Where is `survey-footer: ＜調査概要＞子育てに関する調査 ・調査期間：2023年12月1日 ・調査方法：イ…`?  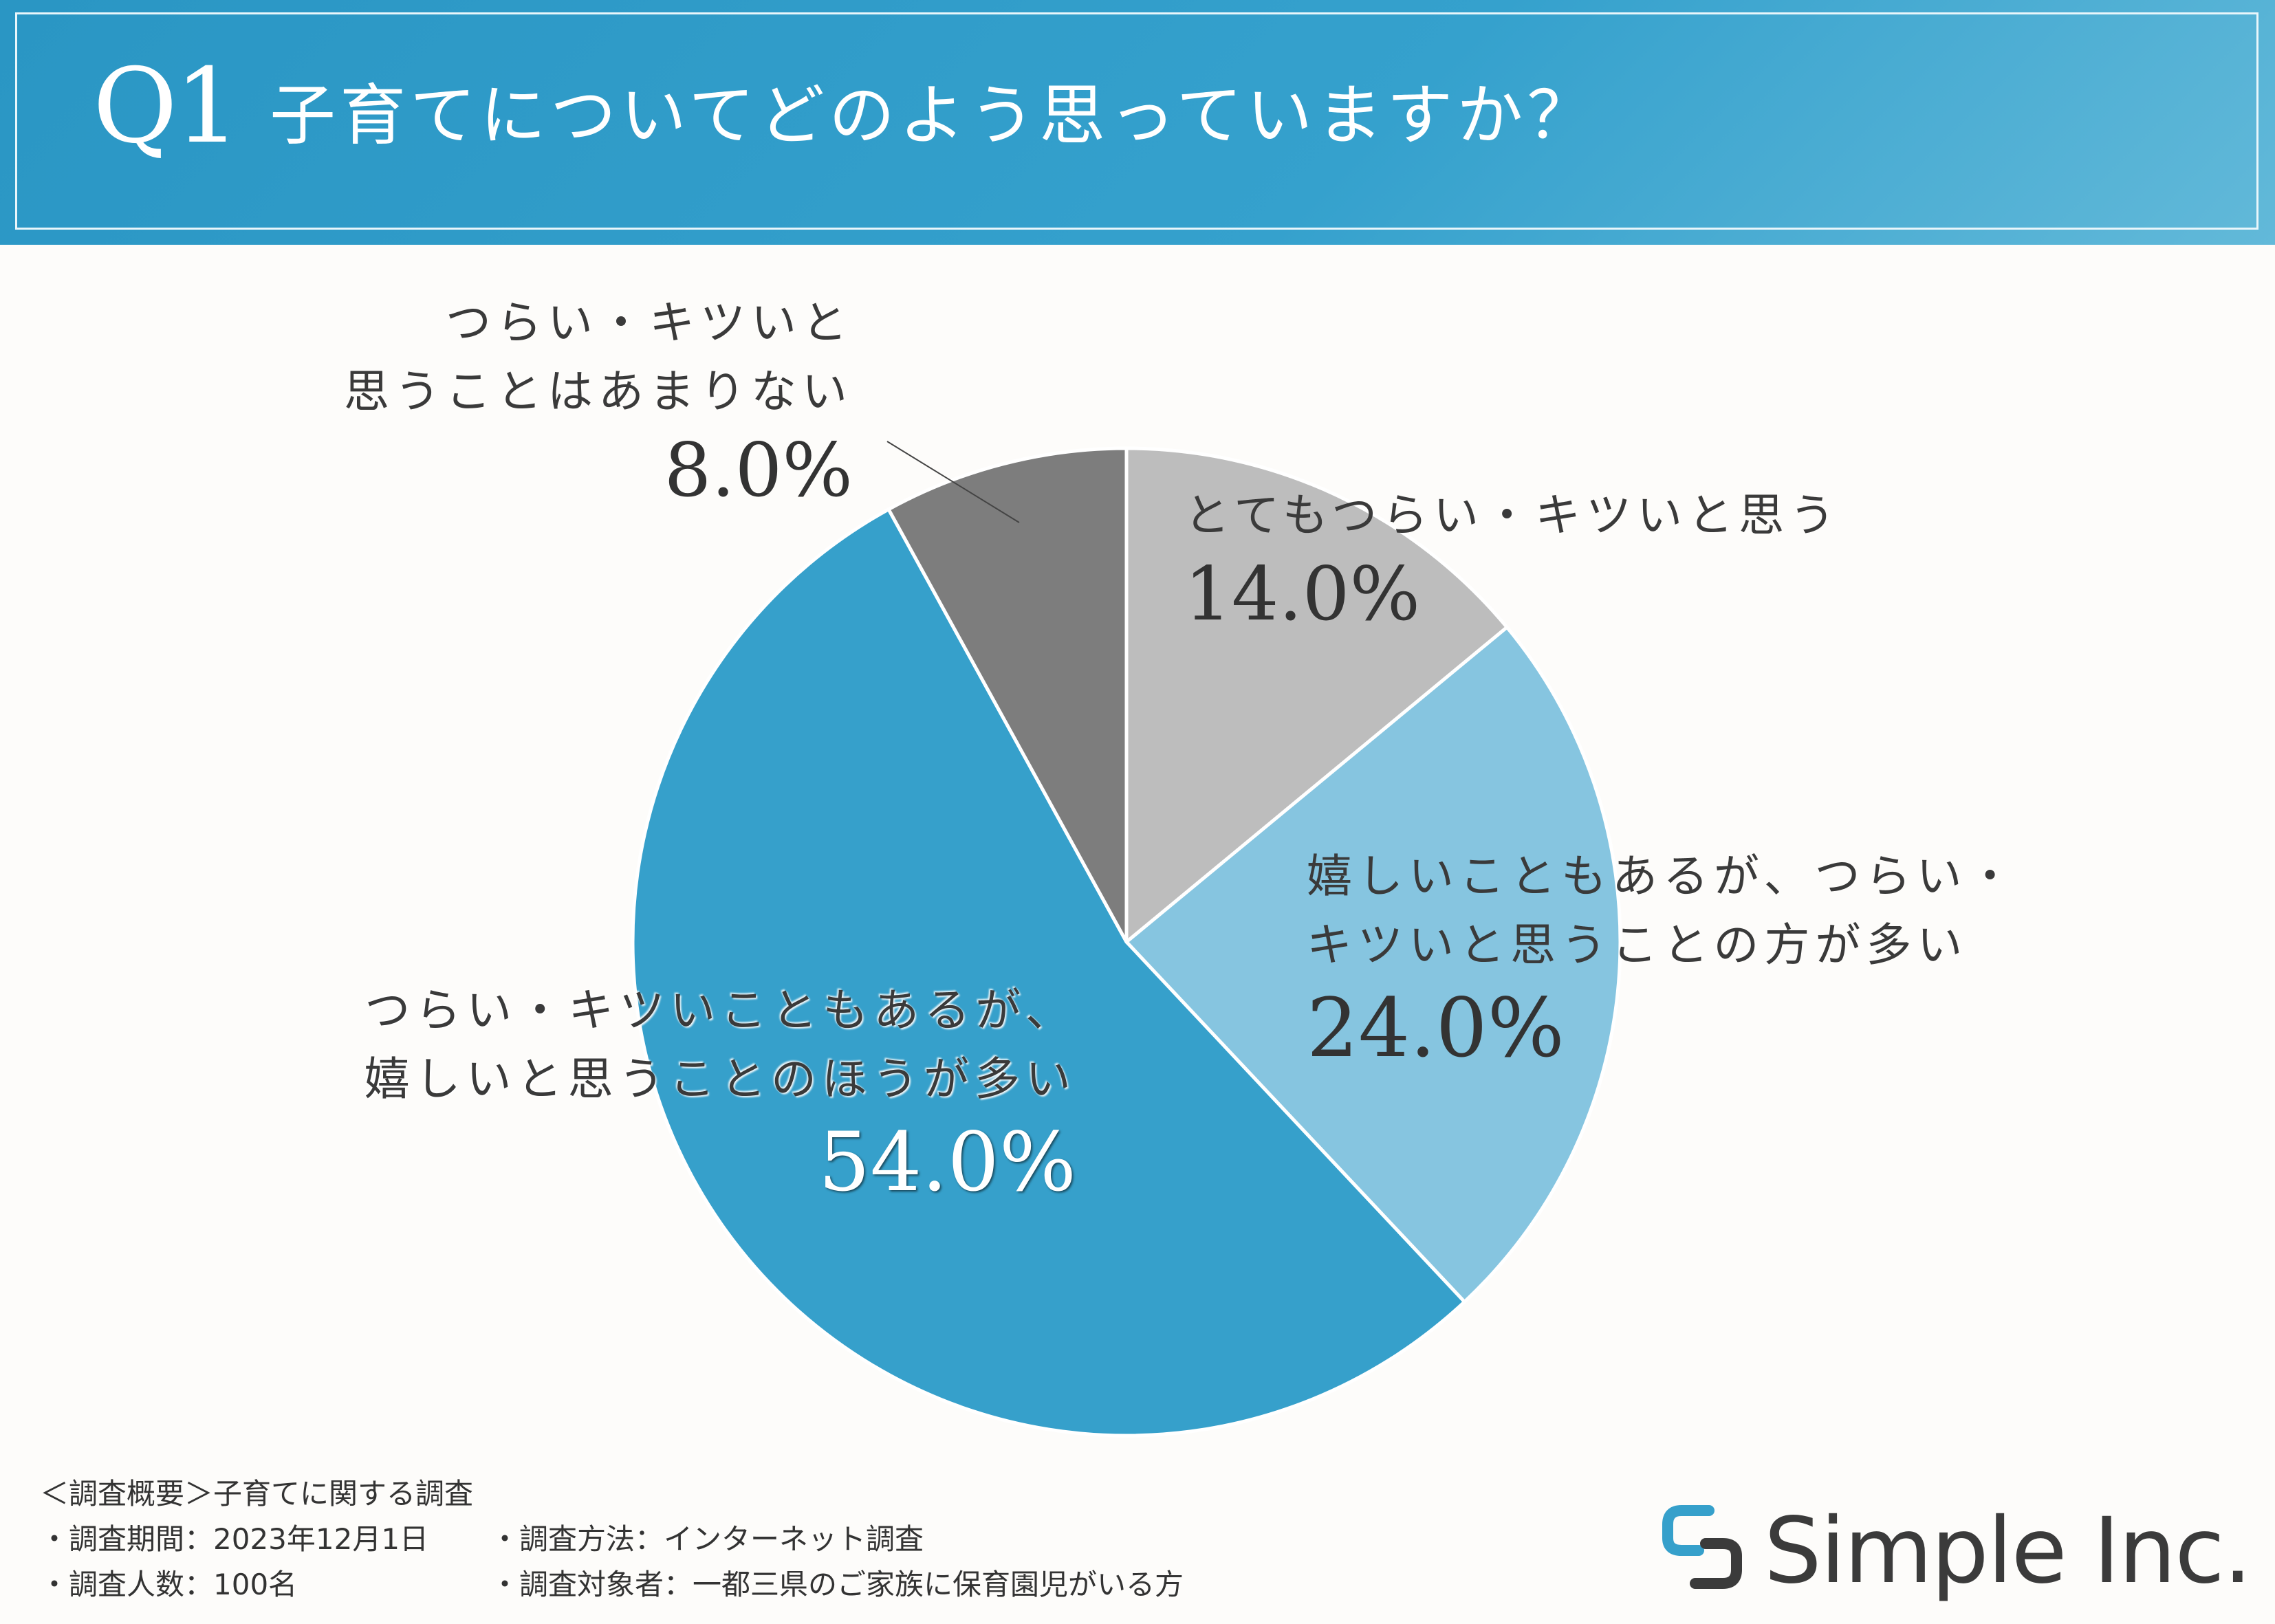 survey-footer: ＜調査概要＞子育てに関する調査 ・調査期間：2023年12月1日 ・調査方法：イ… is located at coordinates (612, 1539).